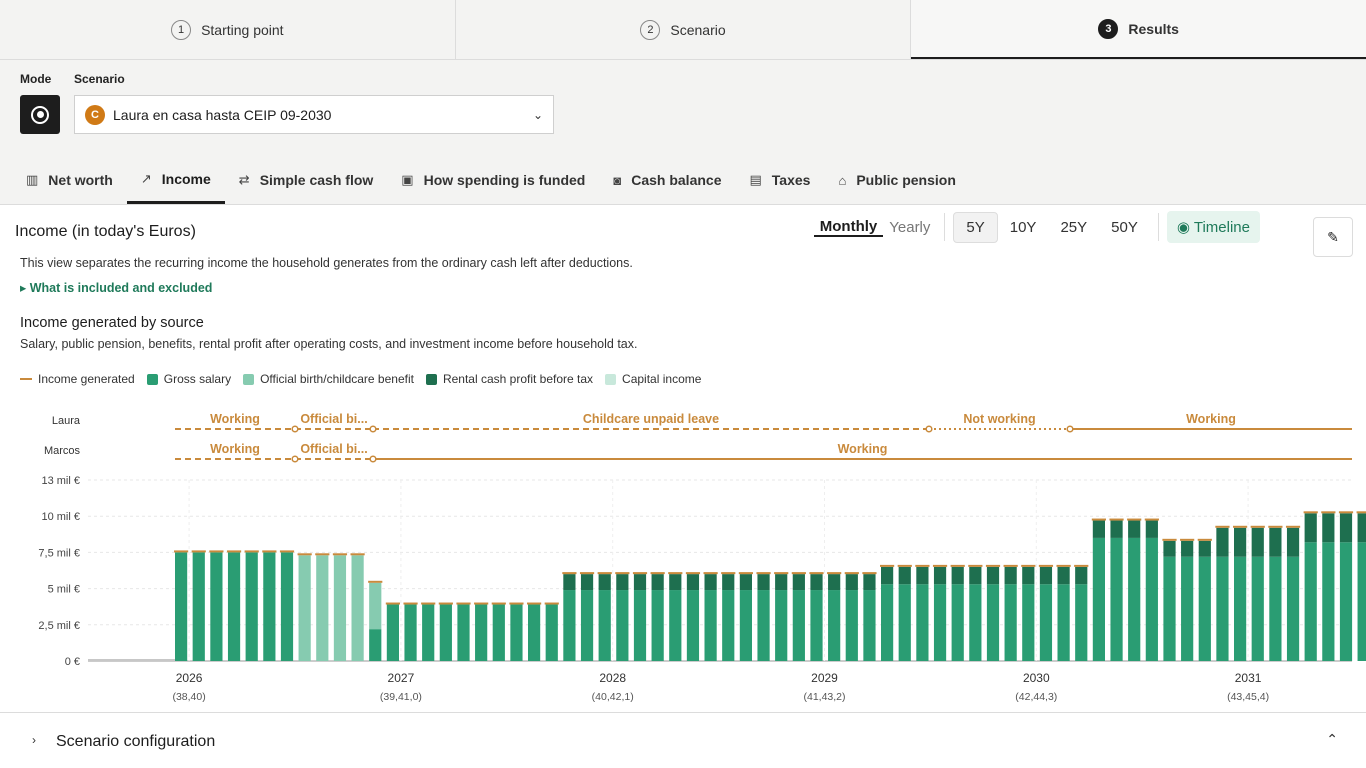 Image resolution: width=1366 pixels, height=768 pixels. I want to click on step-starting-point: 1 Starting point, so click(228, 29).